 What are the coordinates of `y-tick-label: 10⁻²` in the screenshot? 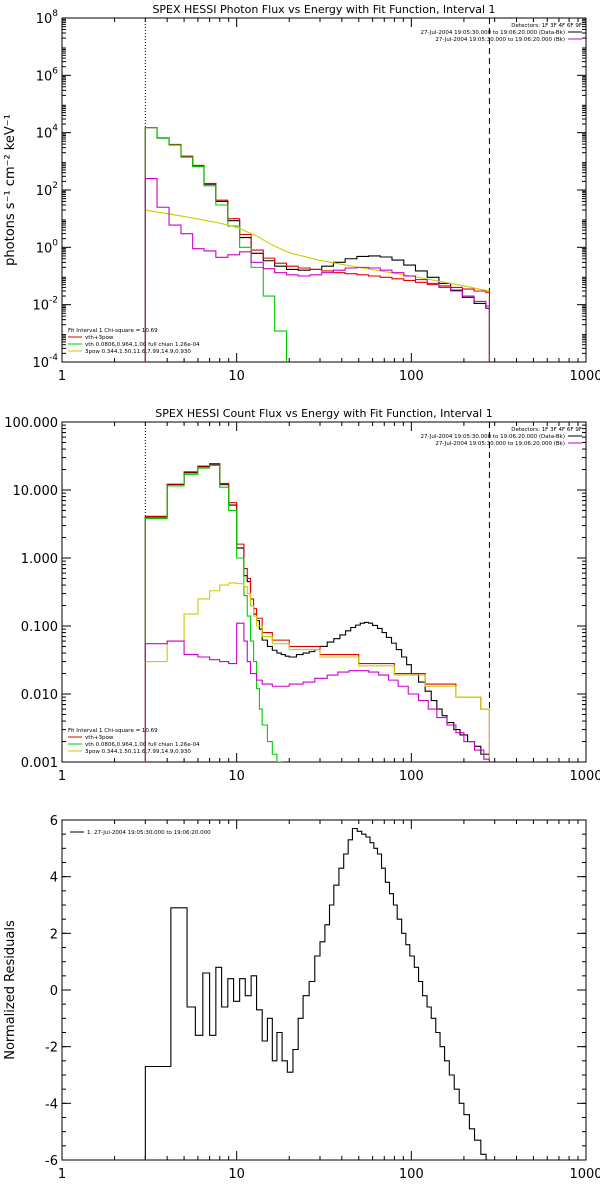 It's located at (45, 305).